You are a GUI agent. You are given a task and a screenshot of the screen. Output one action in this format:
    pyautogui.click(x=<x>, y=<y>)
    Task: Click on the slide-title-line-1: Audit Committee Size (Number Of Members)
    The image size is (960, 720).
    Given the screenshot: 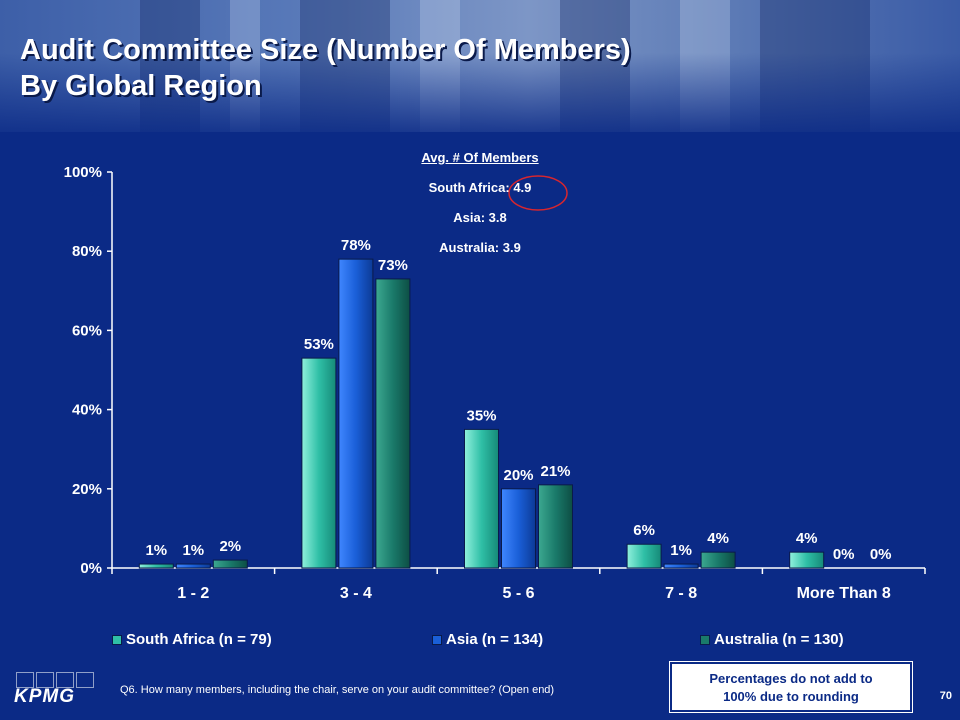 What is the action you would take?
    pyautogui.click(x=325, y=50)
    